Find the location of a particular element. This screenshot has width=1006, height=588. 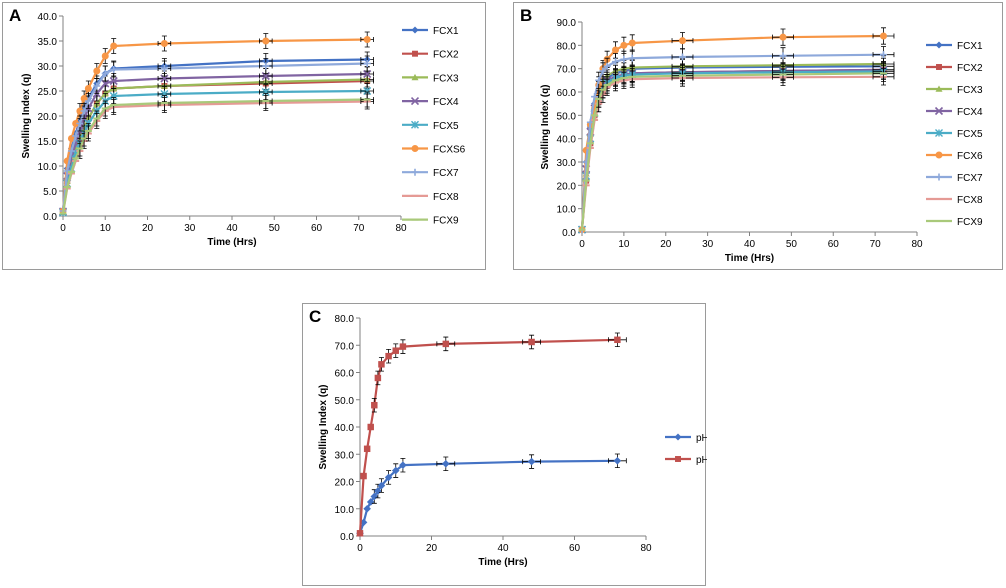

x-tick-label: 20 is located at coordinates (148, 228).